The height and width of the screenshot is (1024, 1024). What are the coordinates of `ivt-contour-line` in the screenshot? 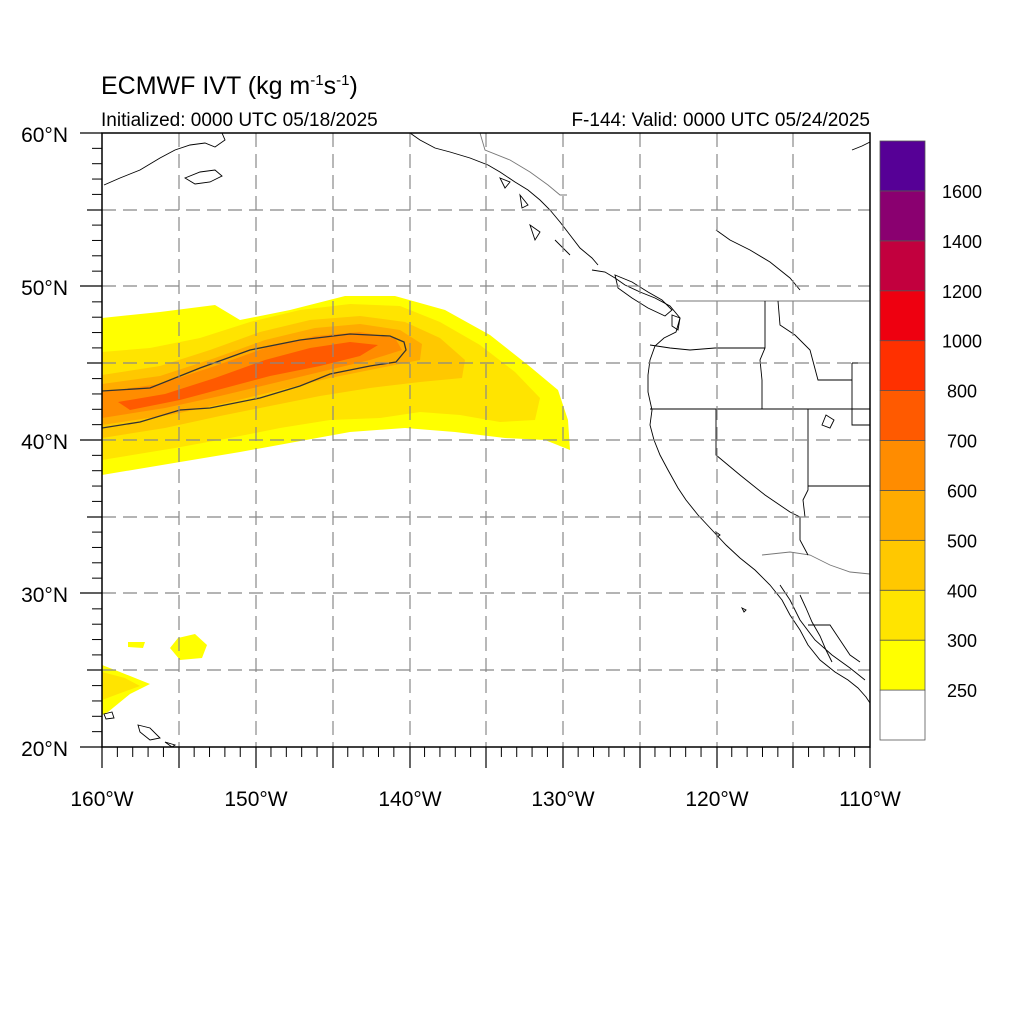 It's located at (254, 381).